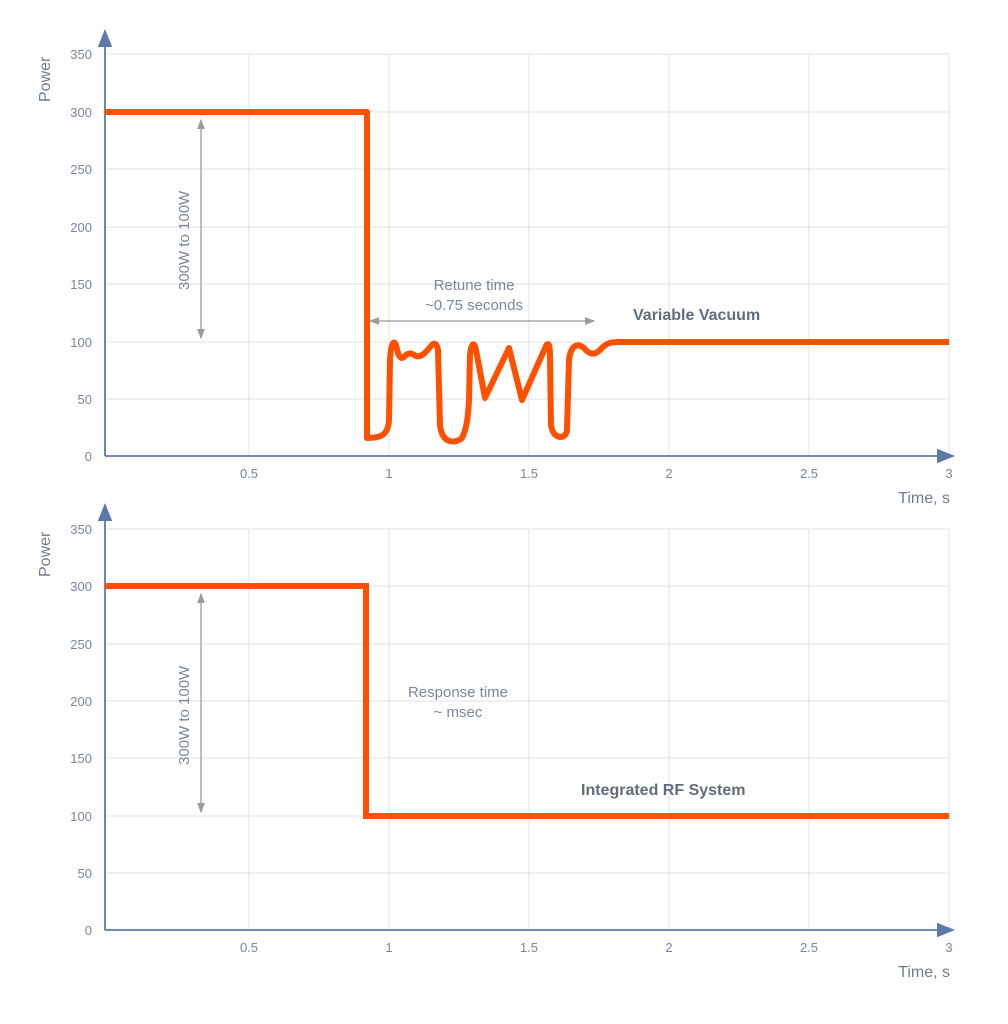 The width and height of the screenshot is (1008, 1024). Describe the element at coordinates (474, 285) in the screenshot. I see `retune-label-line1: Retune time` at that location.